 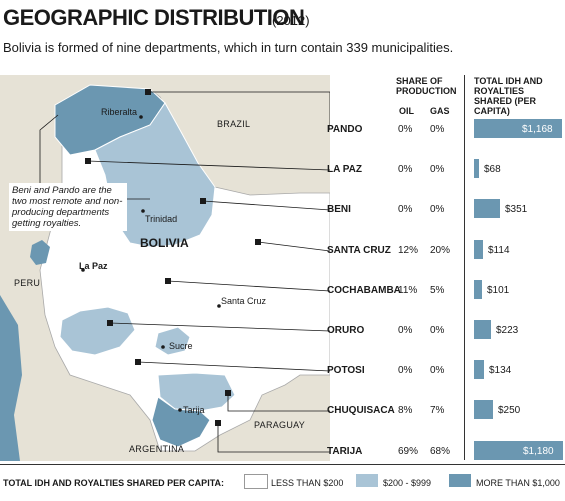 What do you see at coordinates (492, 169) in the screenshot?
I see `bar-value-label: $68` at bounding box center [492, 169].